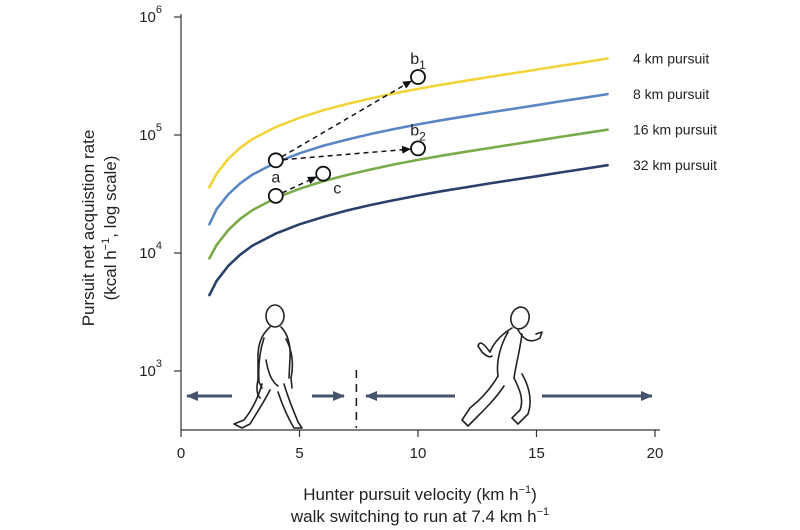  I want to click on y-tick-label: 10⁴, so click(150, 251).